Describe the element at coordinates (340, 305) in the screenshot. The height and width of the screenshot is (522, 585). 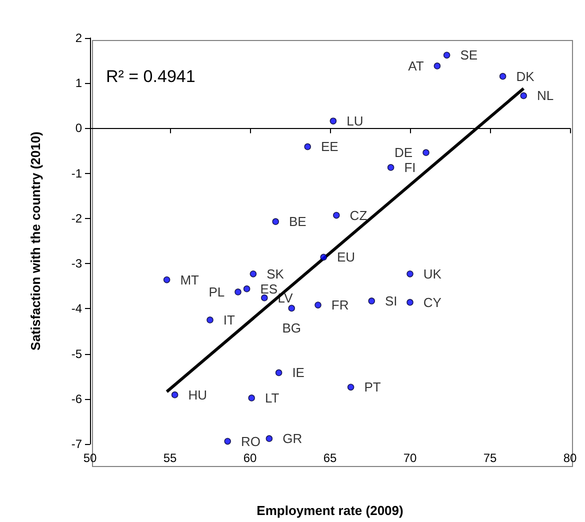
I see `data-label: FR` at that location.